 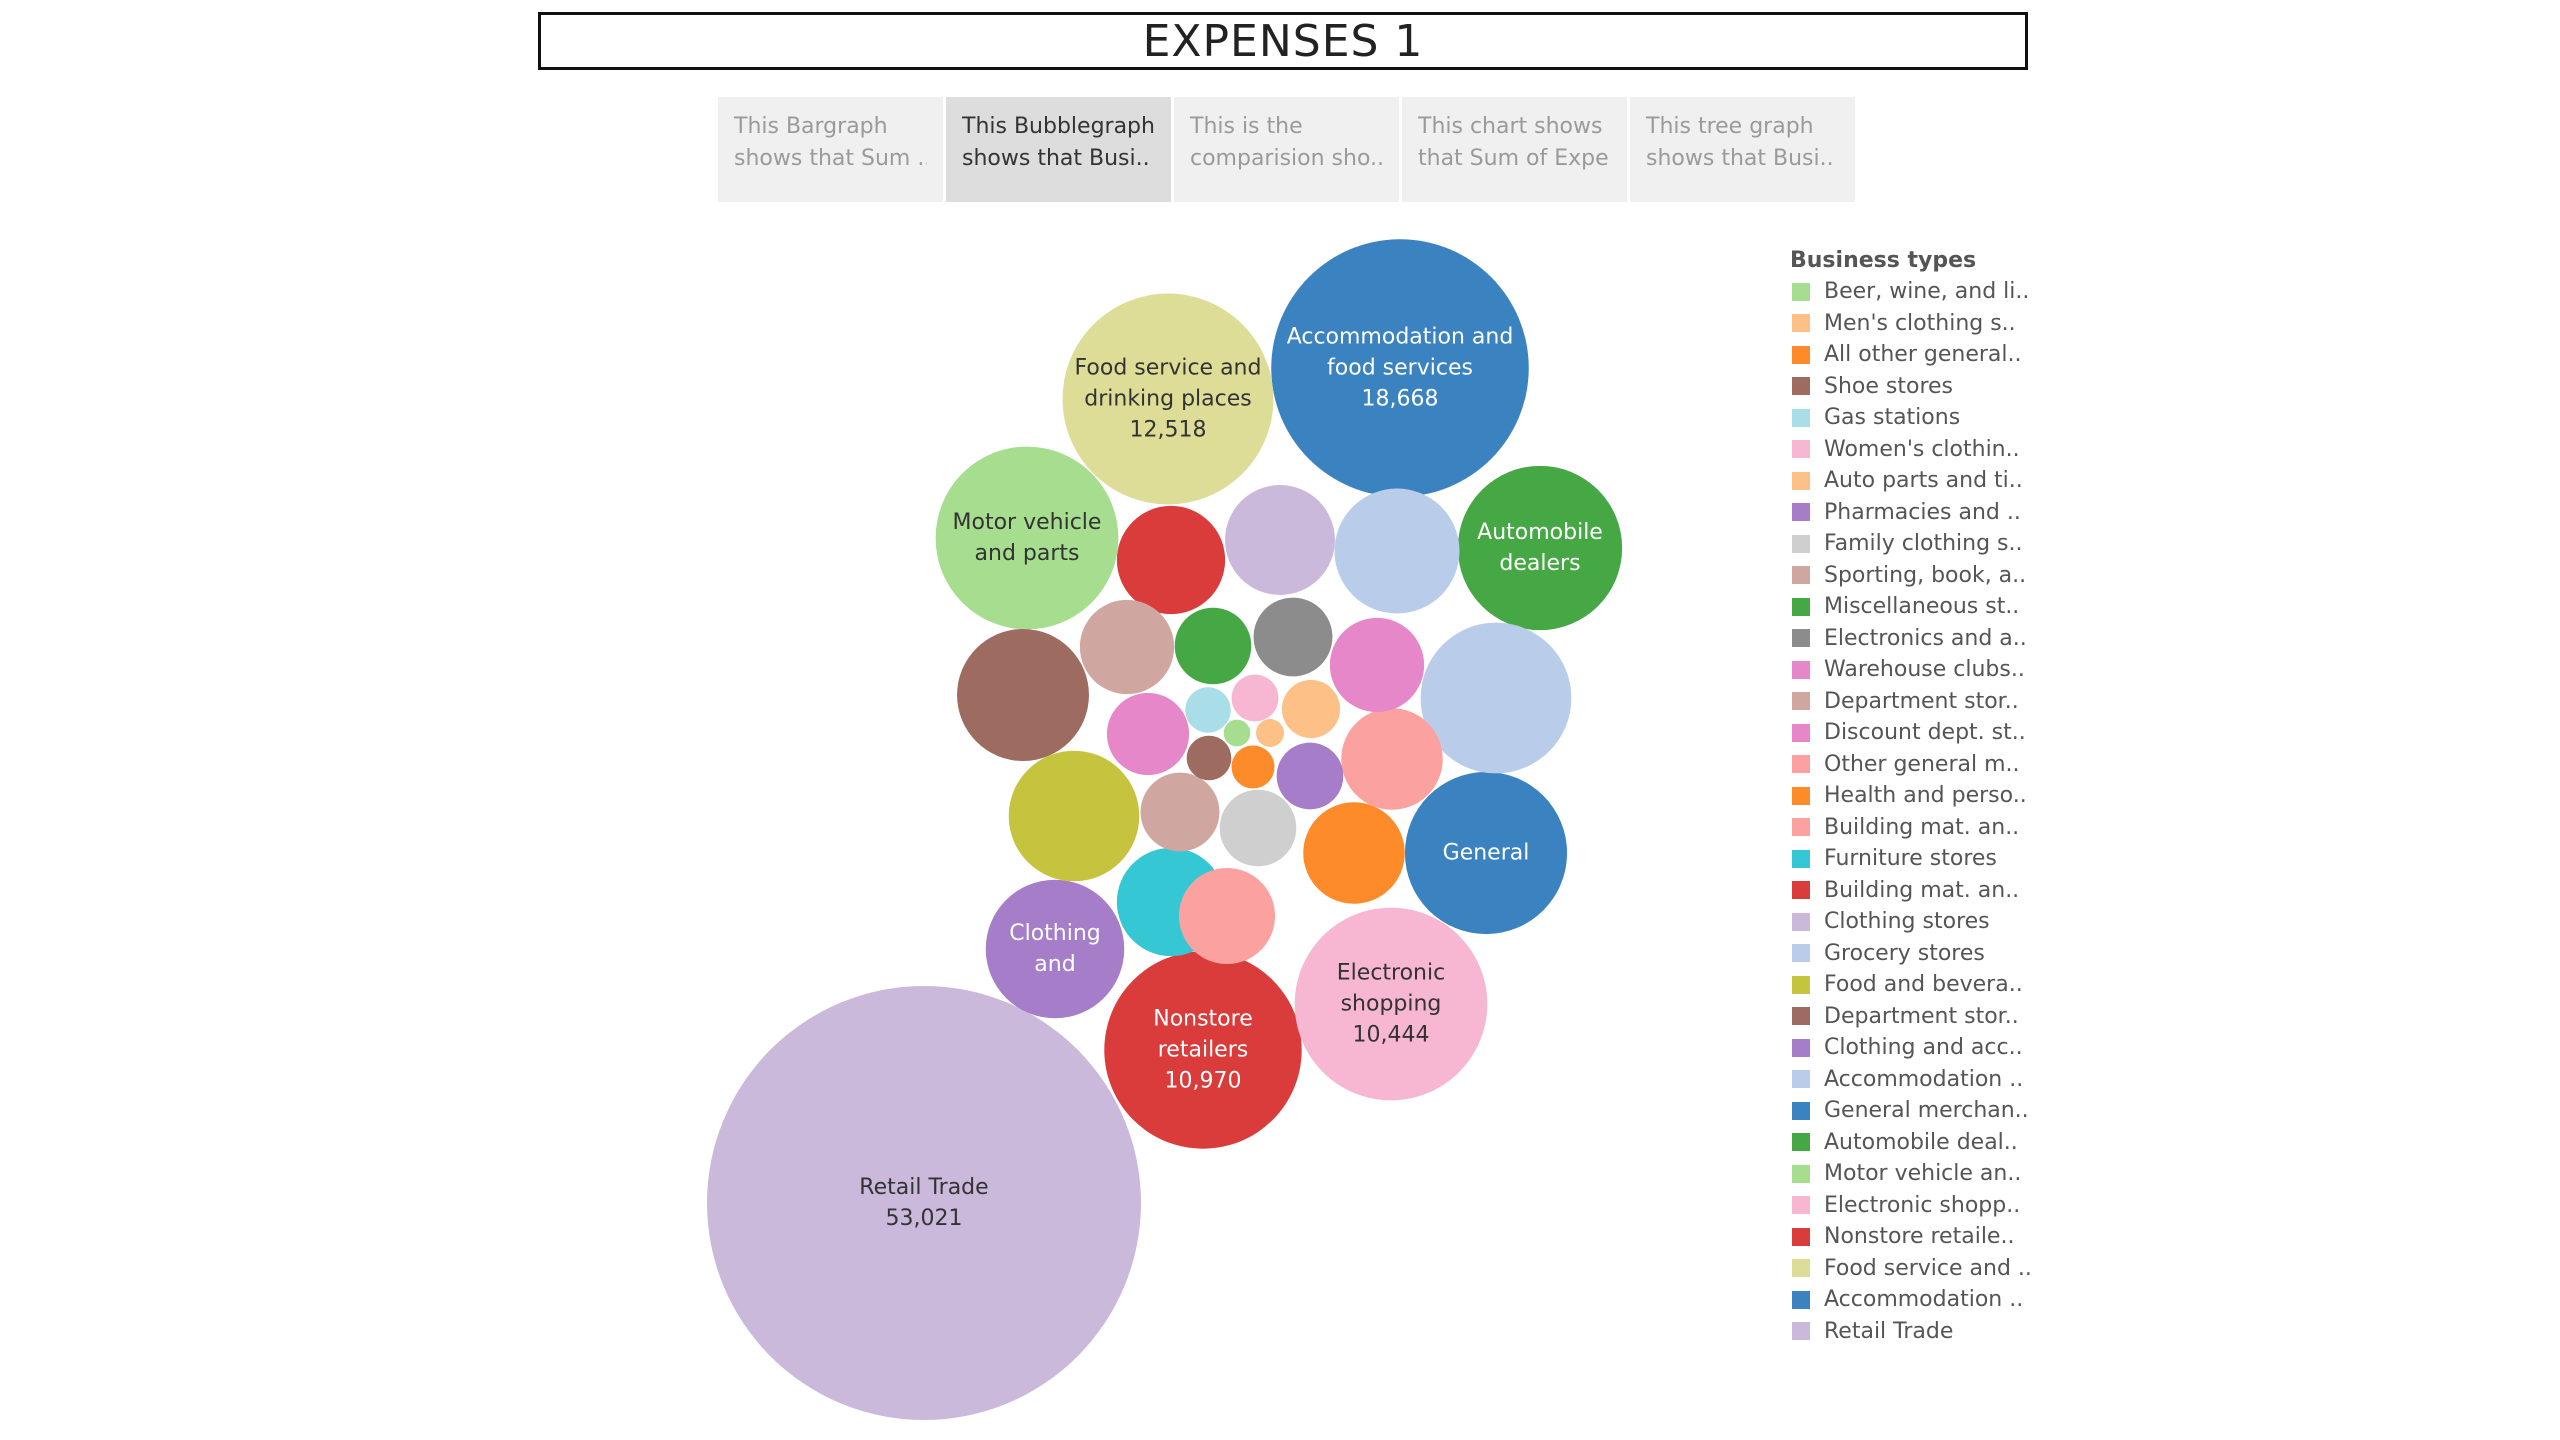 What do you see at coordinates (1911, 544) in the screenshot?
I see `legend-item: Family clothing s..` at bounding box center [1911, 544].